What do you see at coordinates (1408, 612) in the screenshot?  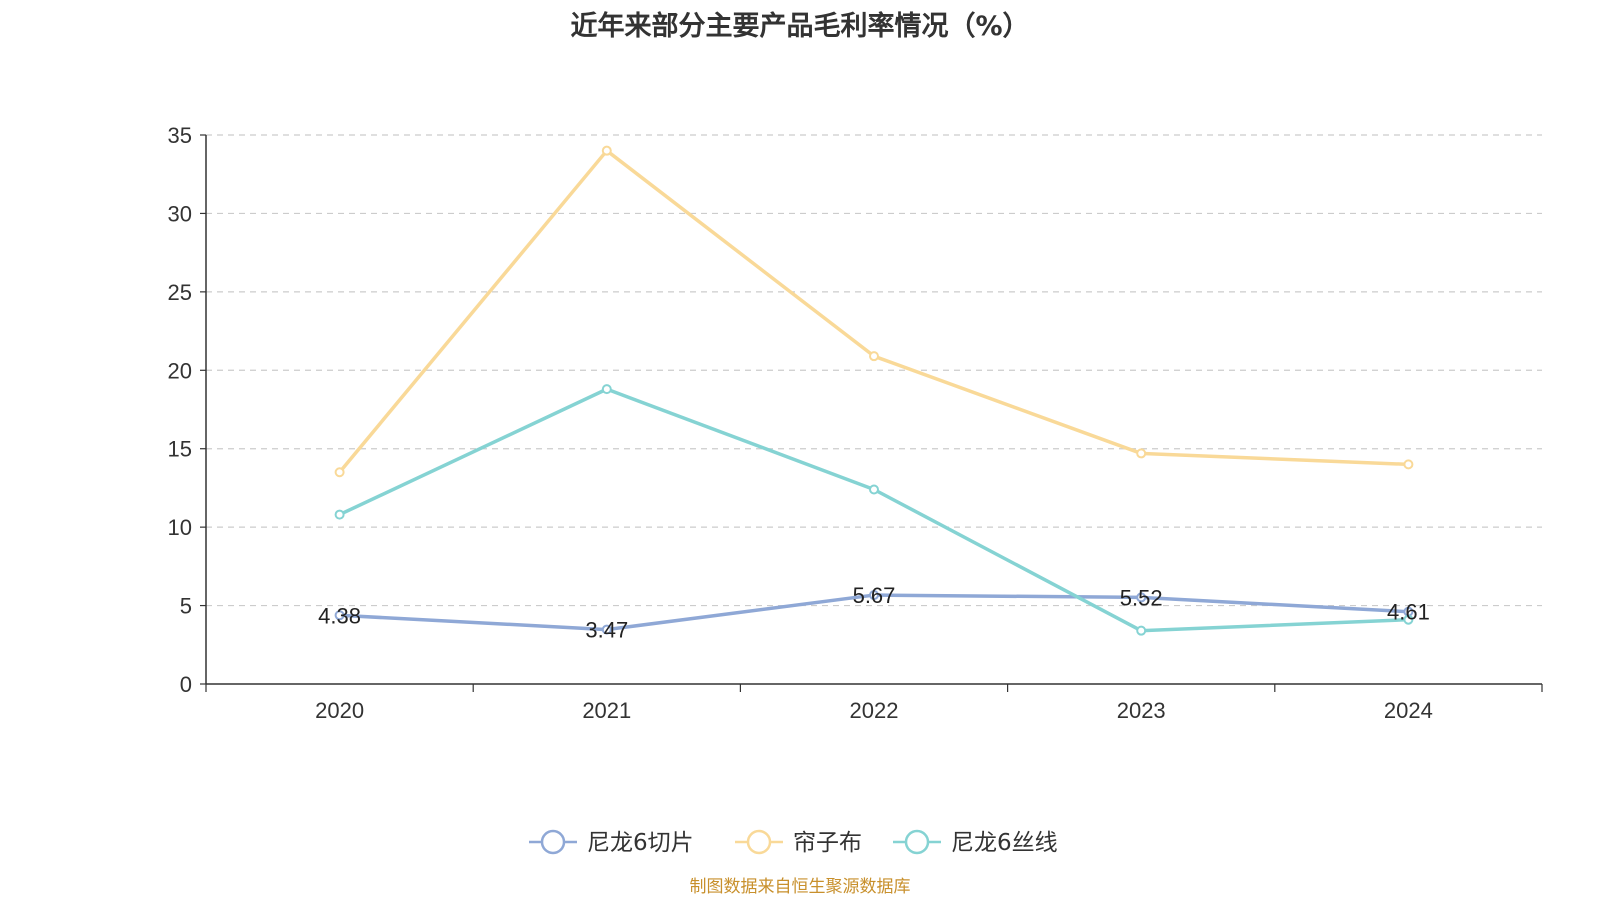 I see `data-label: 4.61` at bounding box center [1408, 612].